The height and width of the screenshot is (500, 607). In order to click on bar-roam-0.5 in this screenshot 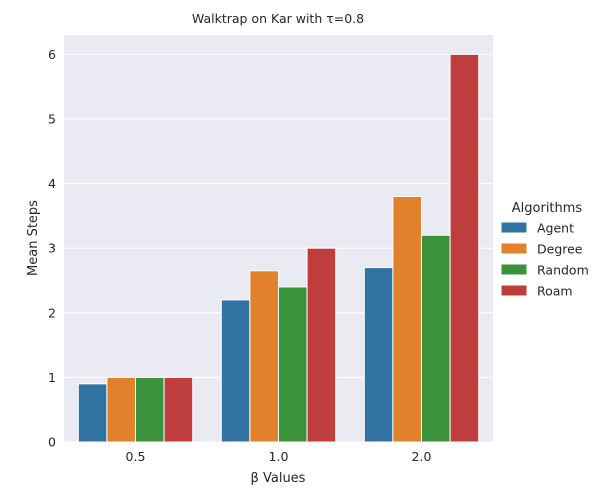, I will do `click(178, 409)`.